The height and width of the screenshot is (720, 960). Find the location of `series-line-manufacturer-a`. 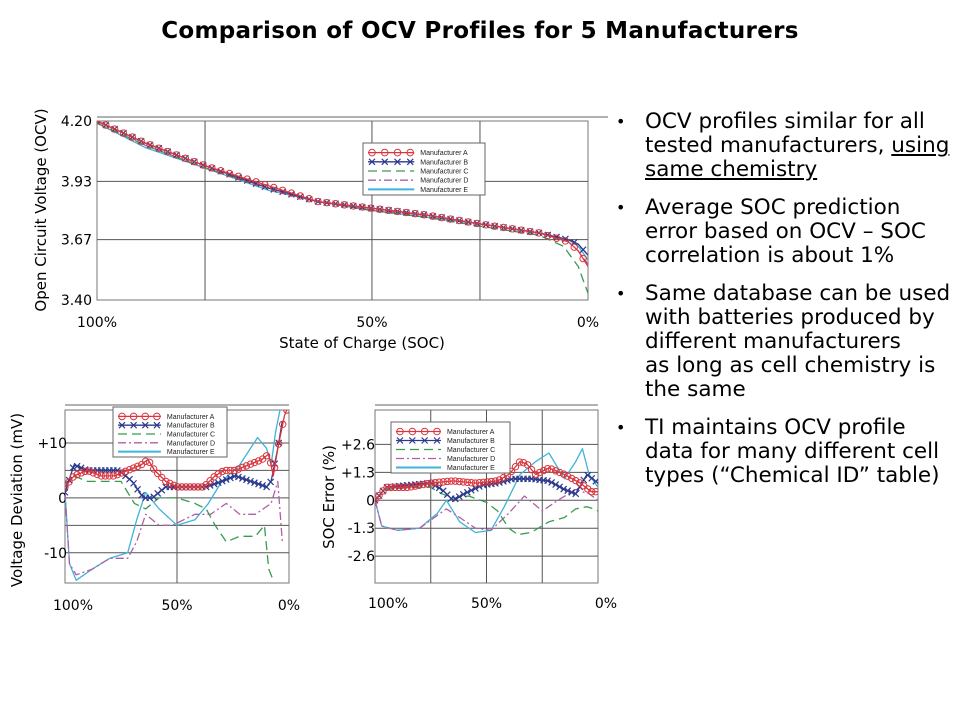

series-line-manufacturer-a is located at coordinates (342, 194).